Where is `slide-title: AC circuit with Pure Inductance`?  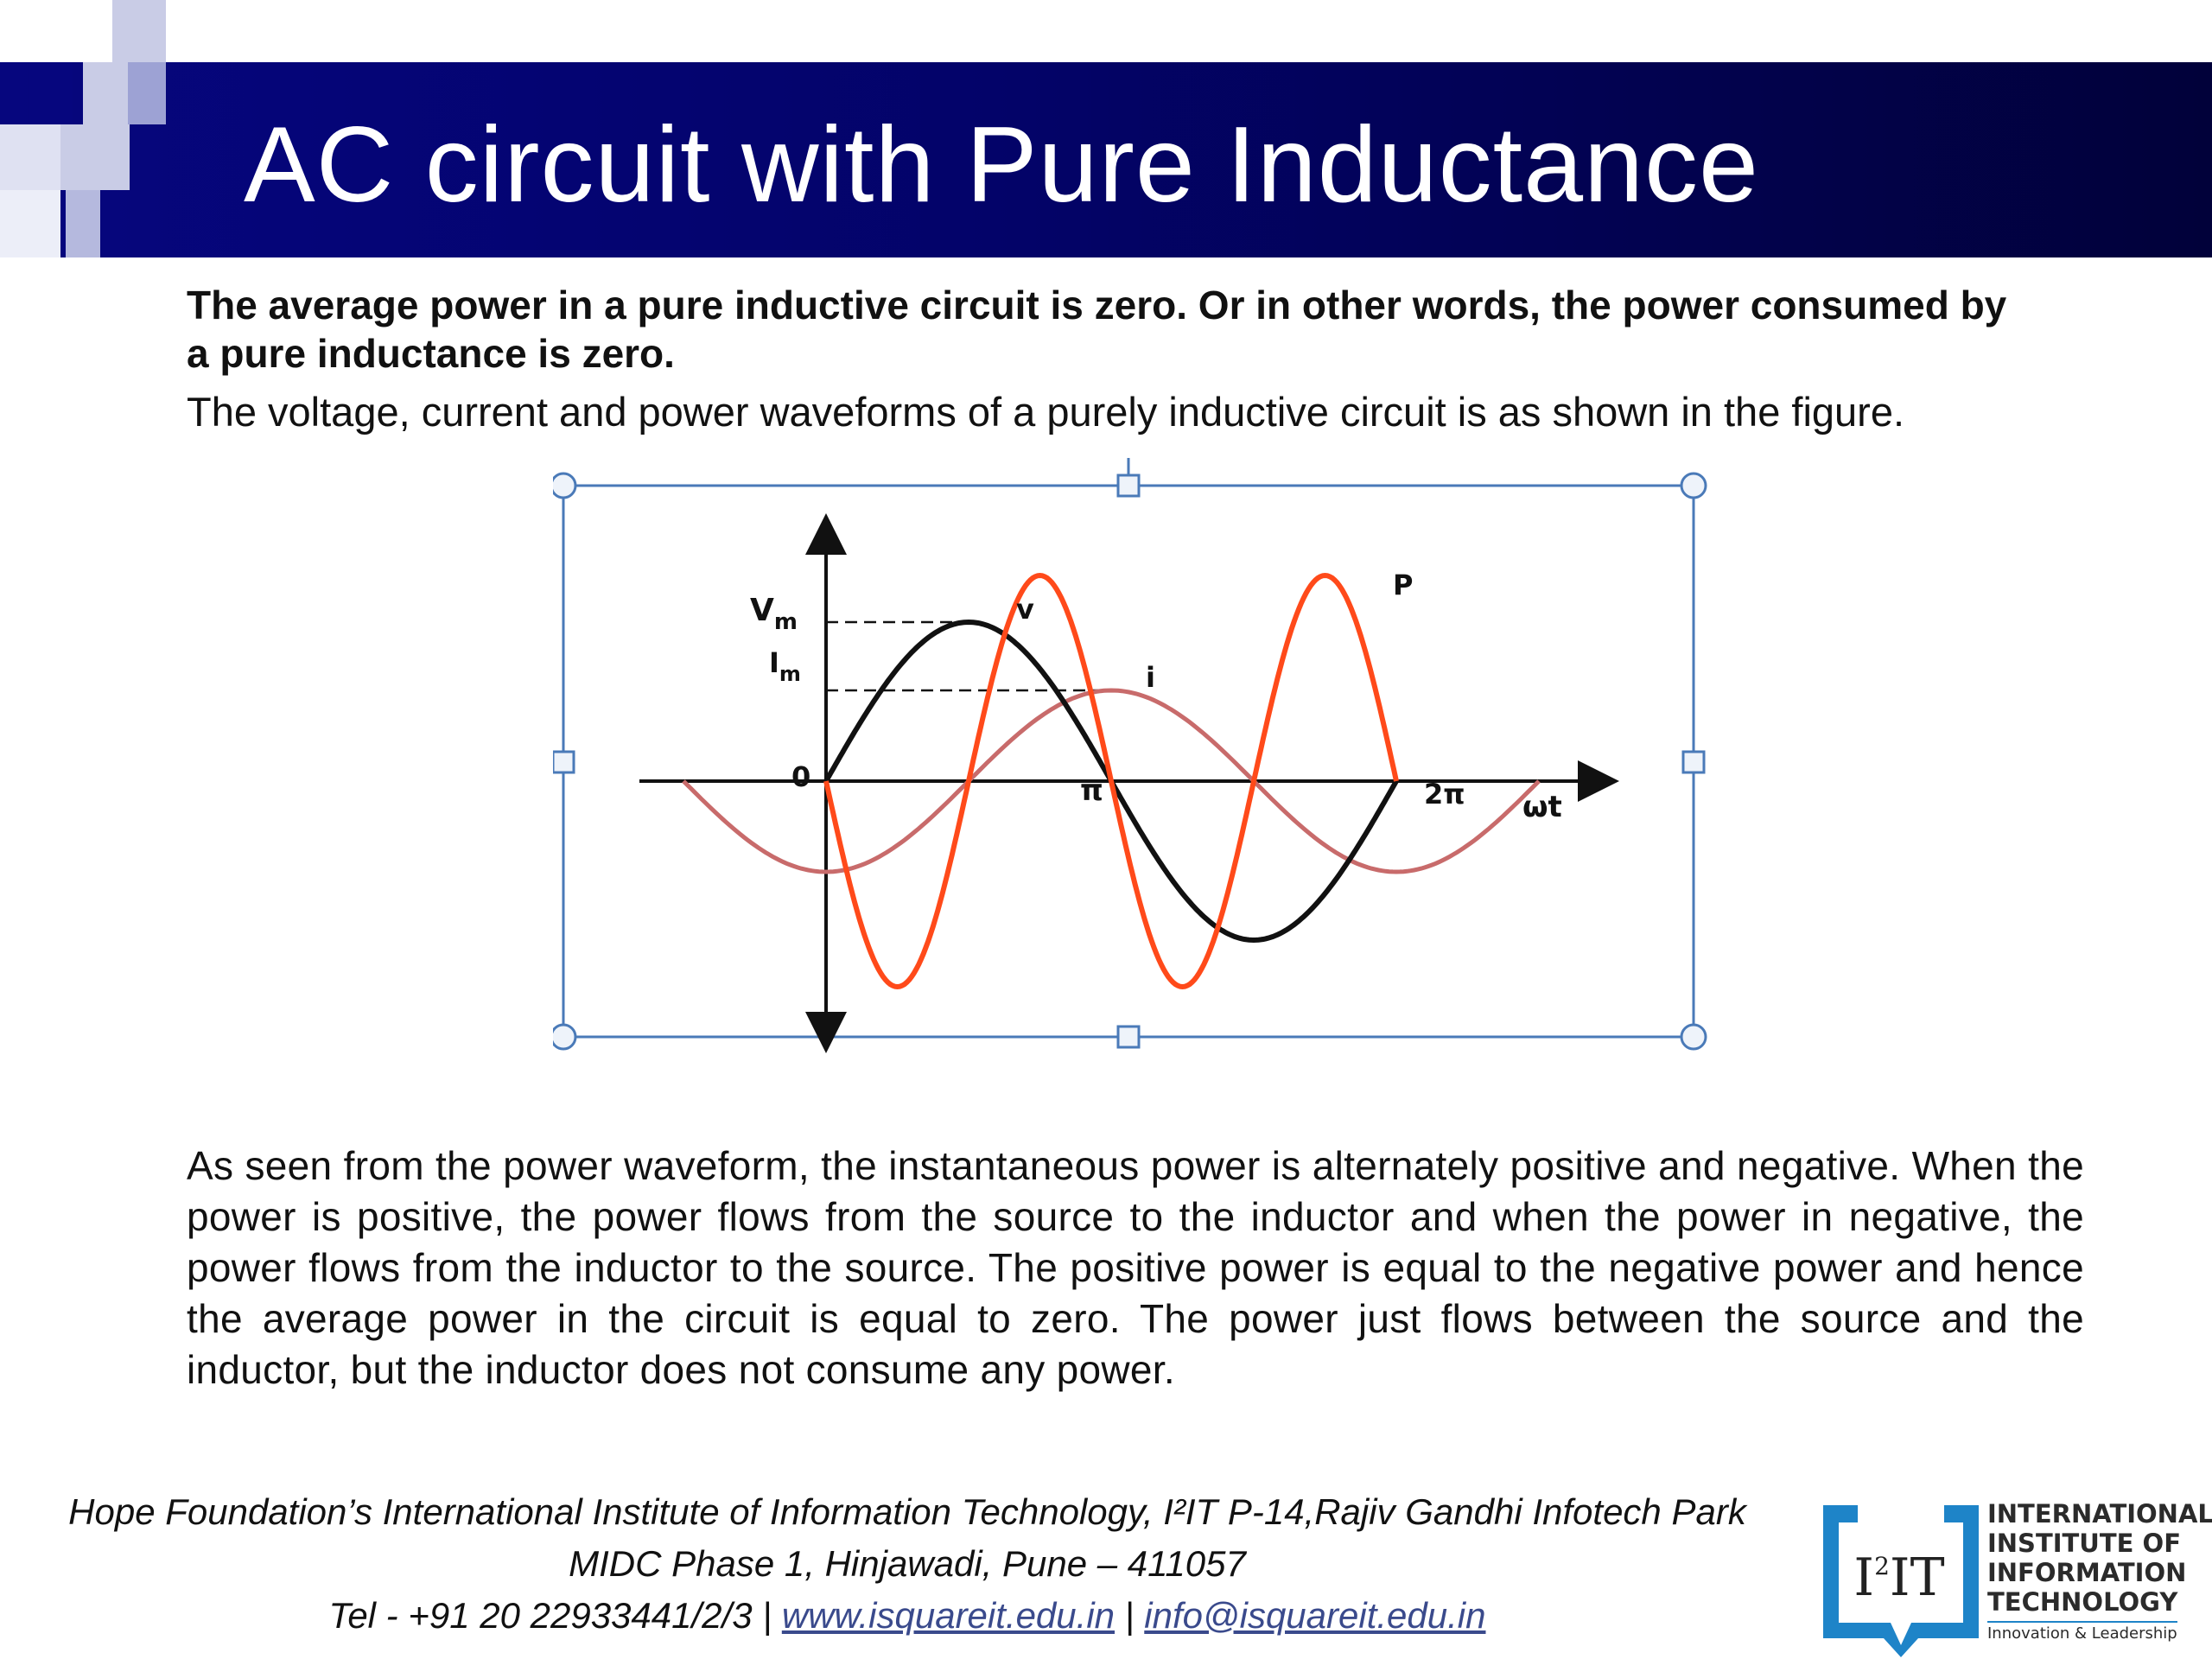 slide-title: AC circuit with Pure Inductance is located at coordinates (1001, 165).